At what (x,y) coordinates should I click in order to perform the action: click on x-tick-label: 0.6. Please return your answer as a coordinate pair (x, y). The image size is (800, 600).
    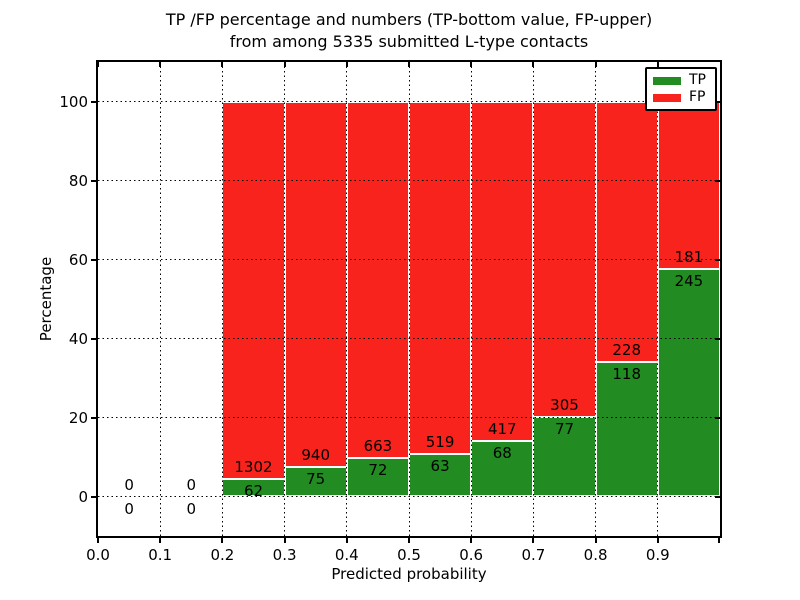
    Looking at the image, I should click on (471, 555).